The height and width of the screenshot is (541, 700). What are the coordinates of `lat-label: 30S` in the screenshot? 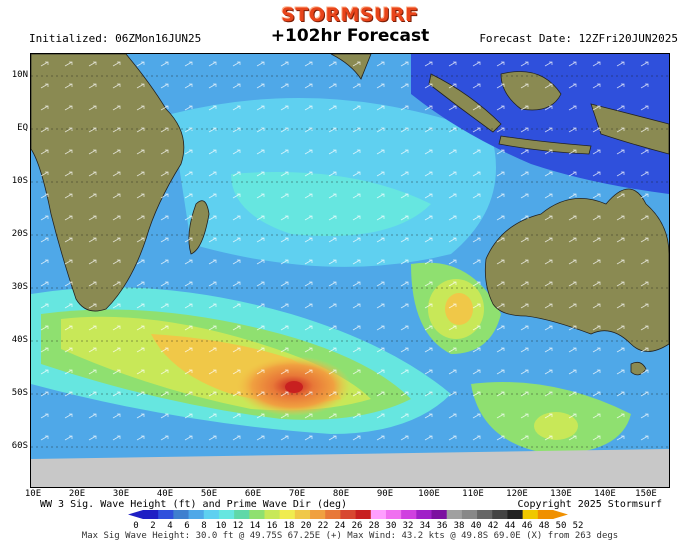 It's located at (15, 287).